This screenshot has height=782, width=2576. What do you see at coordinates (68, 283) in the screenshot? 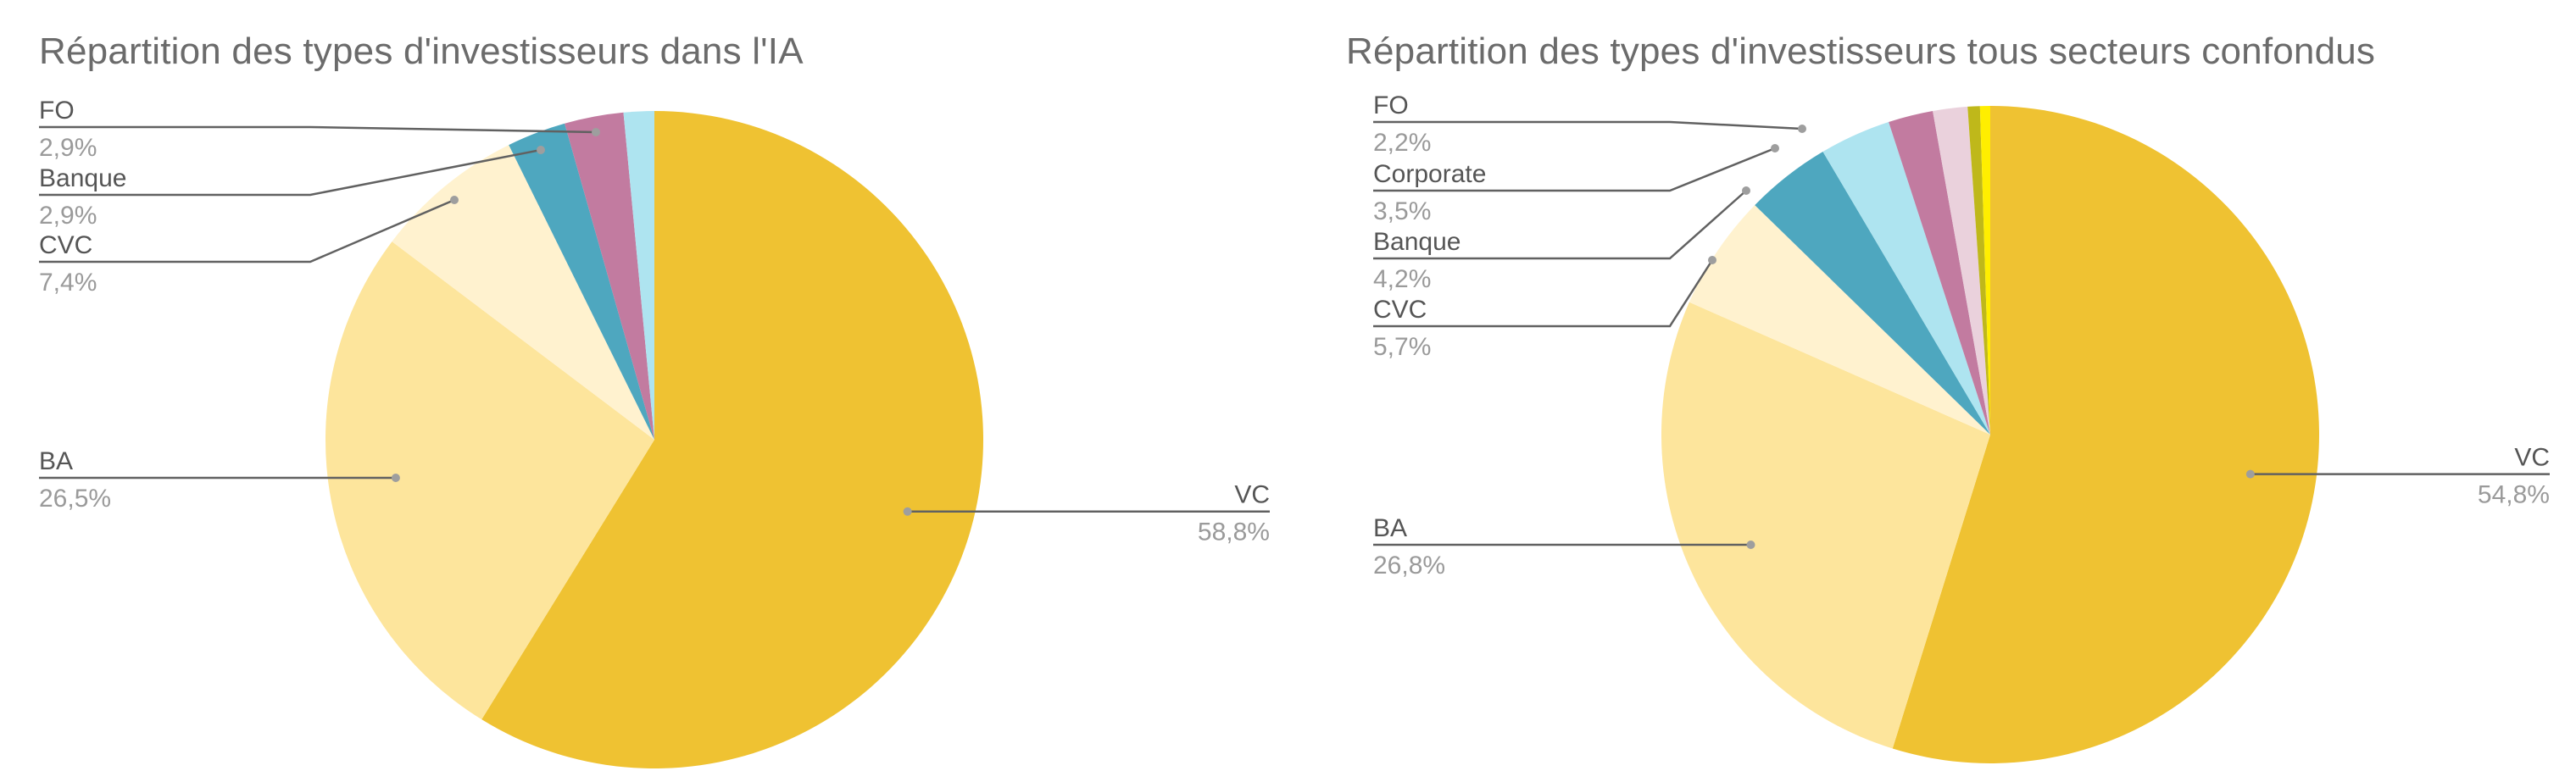
I see `slice-value-label: 7,4%` at bounding box center [68, 283].